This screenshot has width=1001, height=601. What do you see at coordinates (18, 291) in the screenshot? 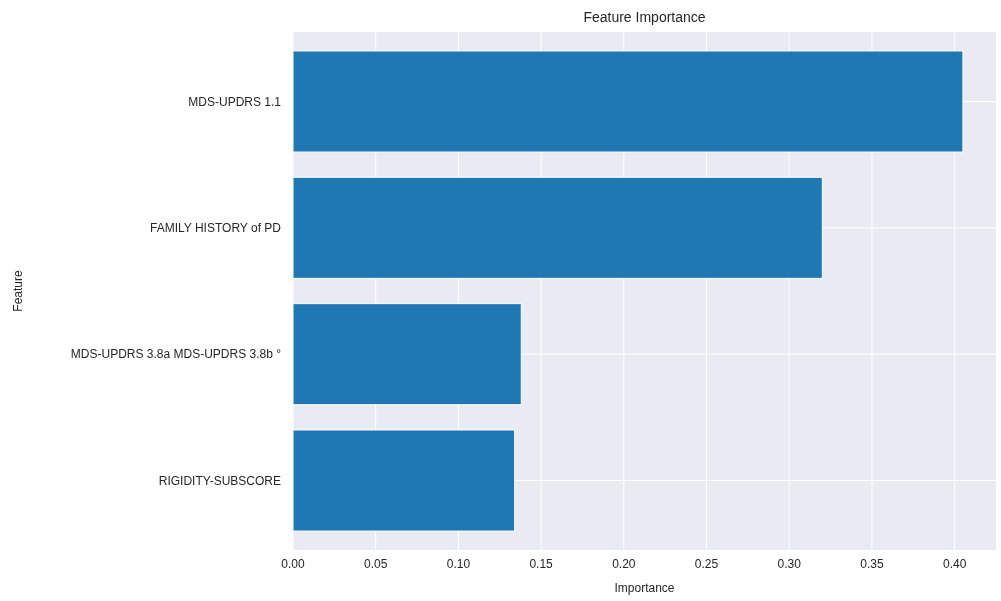
I see `y-axis-title: Feature` at bounding box center [18, 291].